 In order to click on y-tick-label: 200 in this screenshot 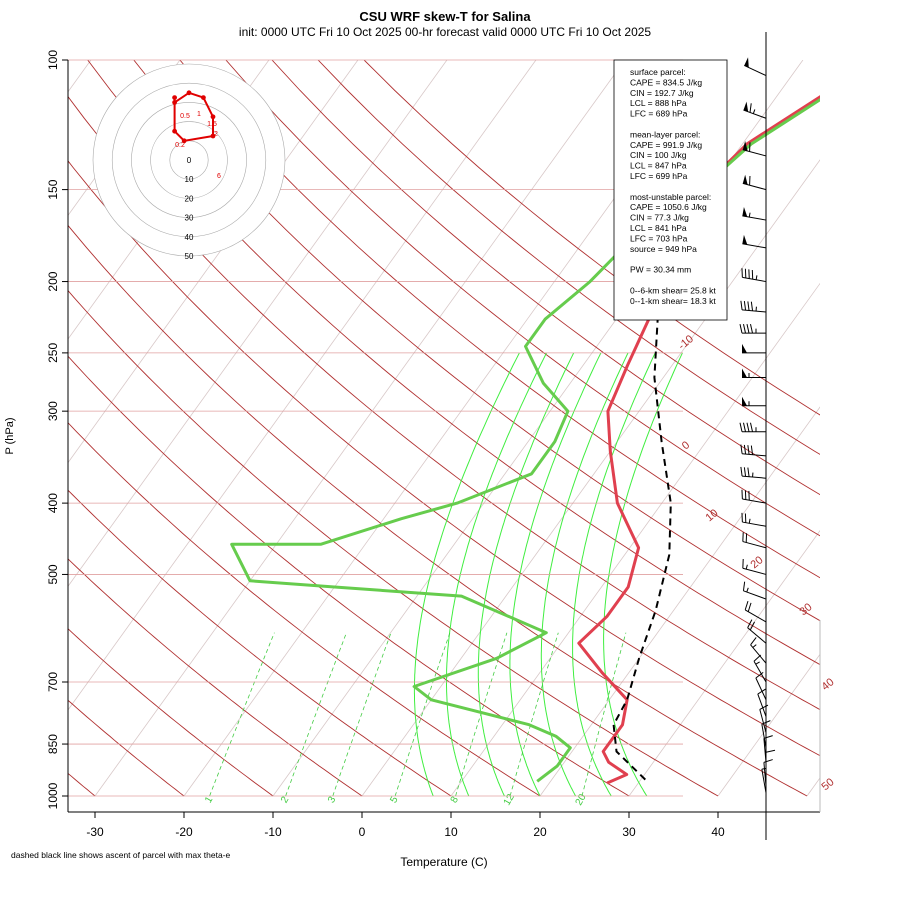, I will do `click(53, 281)`.